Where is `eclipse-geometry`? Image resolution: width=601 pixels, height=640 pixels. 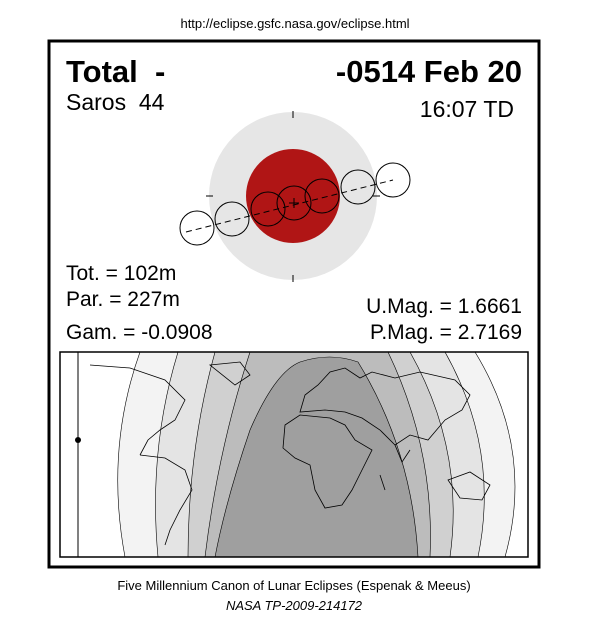
eclipse-geometry is located at coordinates (295, 196).